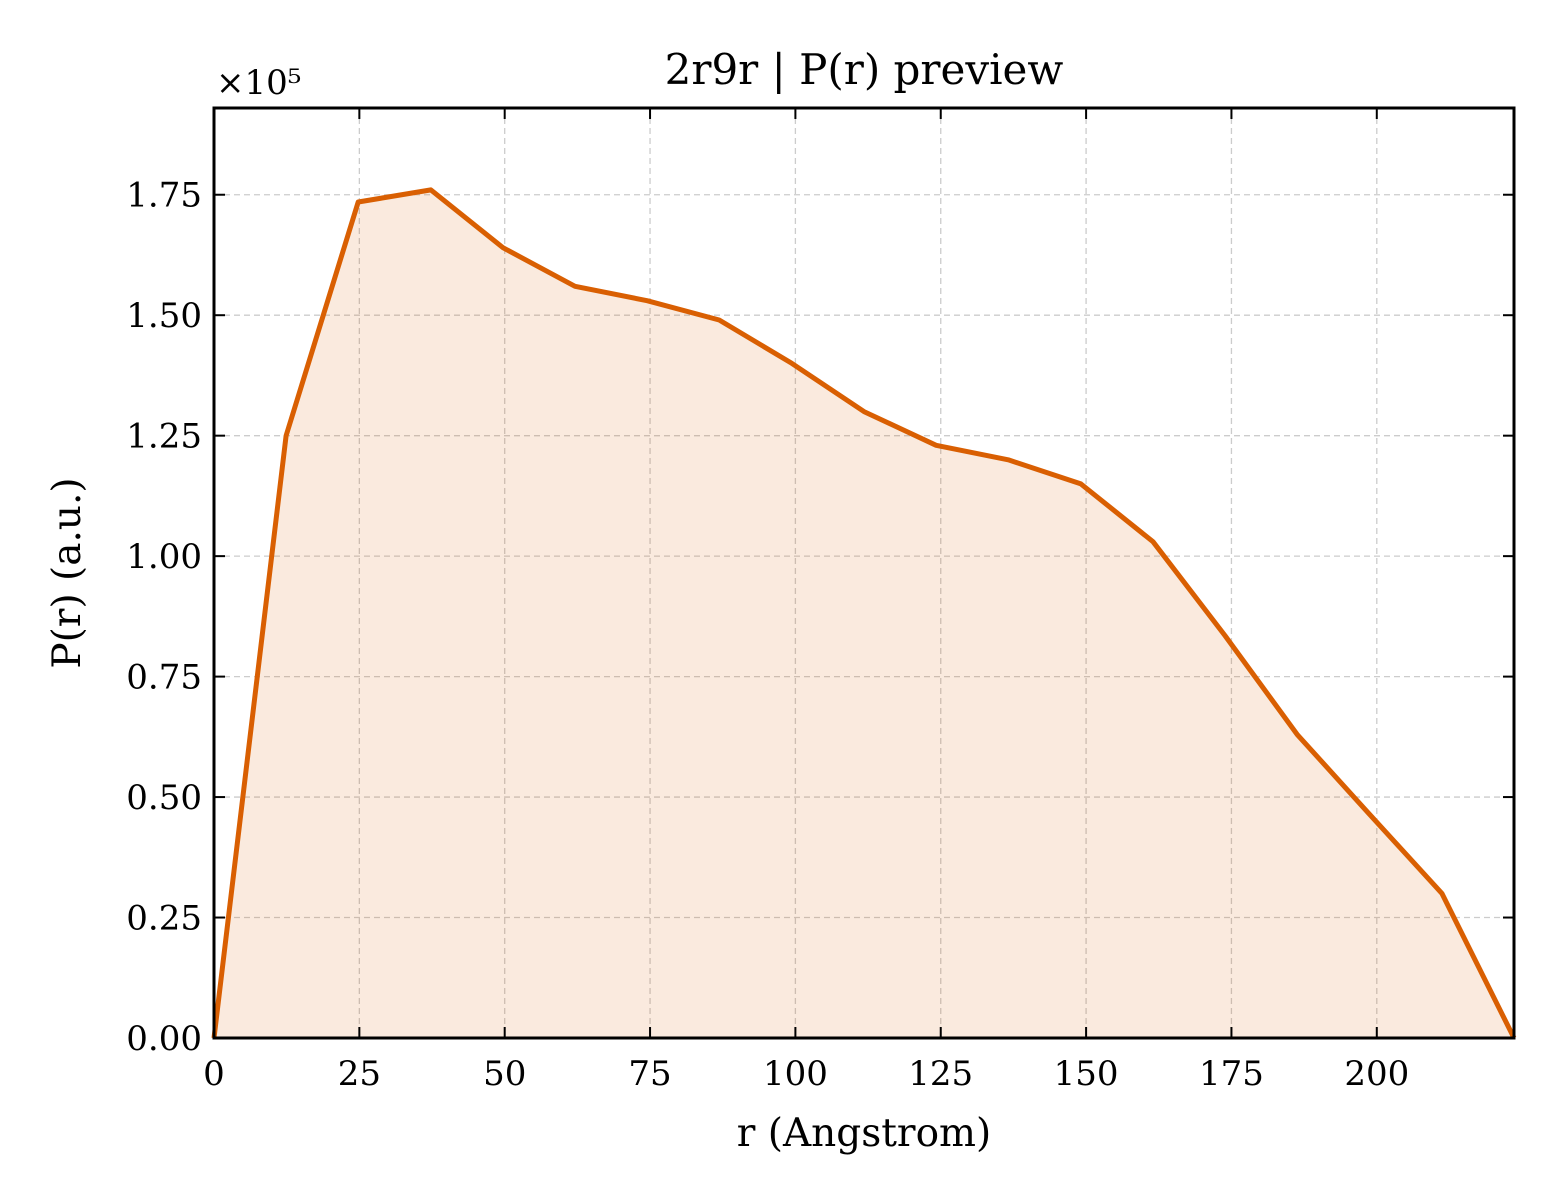  I want to click on chart-title: 2r9r | P(r) preview, so click(864, 69).